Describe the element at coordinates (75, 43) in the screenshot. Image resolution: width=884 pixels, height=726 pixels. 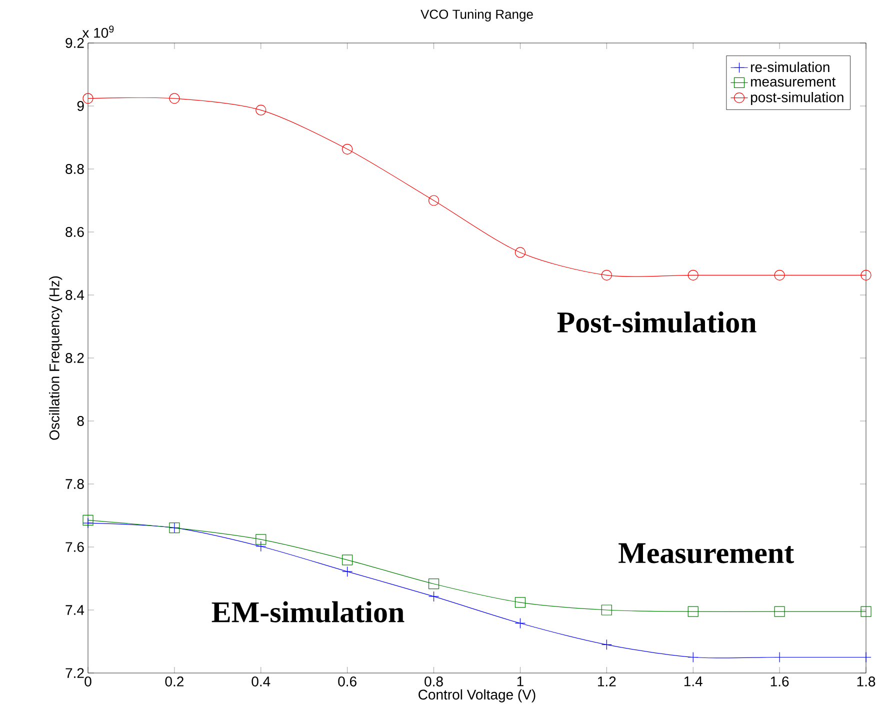
I see `y-tick-label: 9.2` at that location.